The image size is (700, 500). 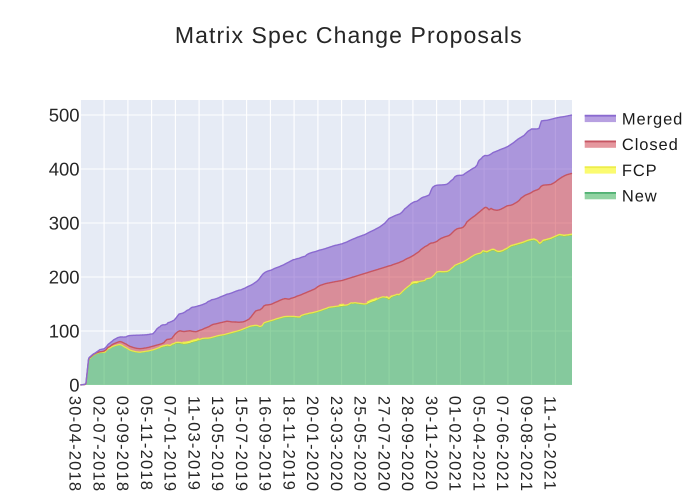 What do you see at coordinates (64, 115) in the screenshot?
I see `svg-text: 500` at bounding box center [64, 115].